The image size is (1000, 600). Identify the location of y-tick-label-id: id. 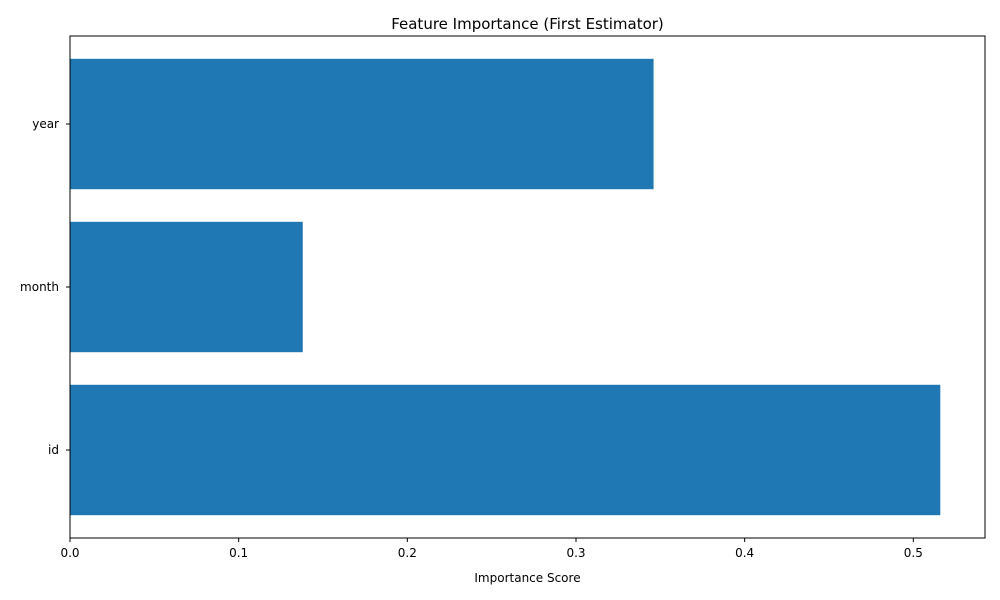
(53, 450).